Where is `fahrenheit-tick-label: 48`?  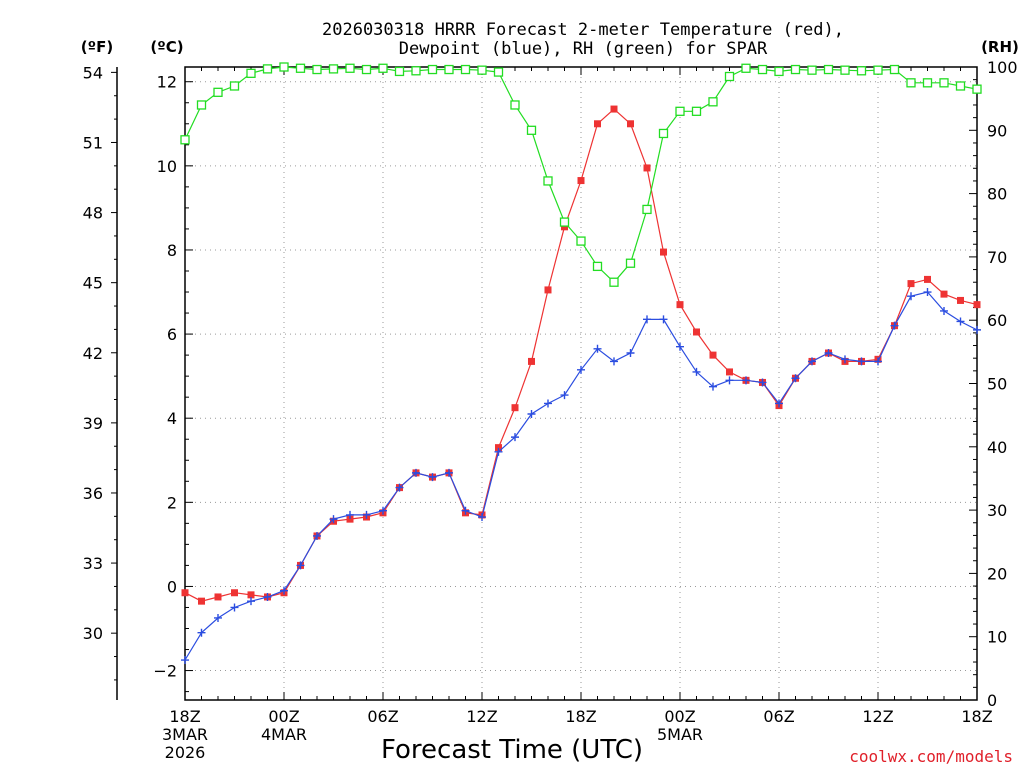
fahrenheit-tick-label: 48 is located at coordinates (93, 213).